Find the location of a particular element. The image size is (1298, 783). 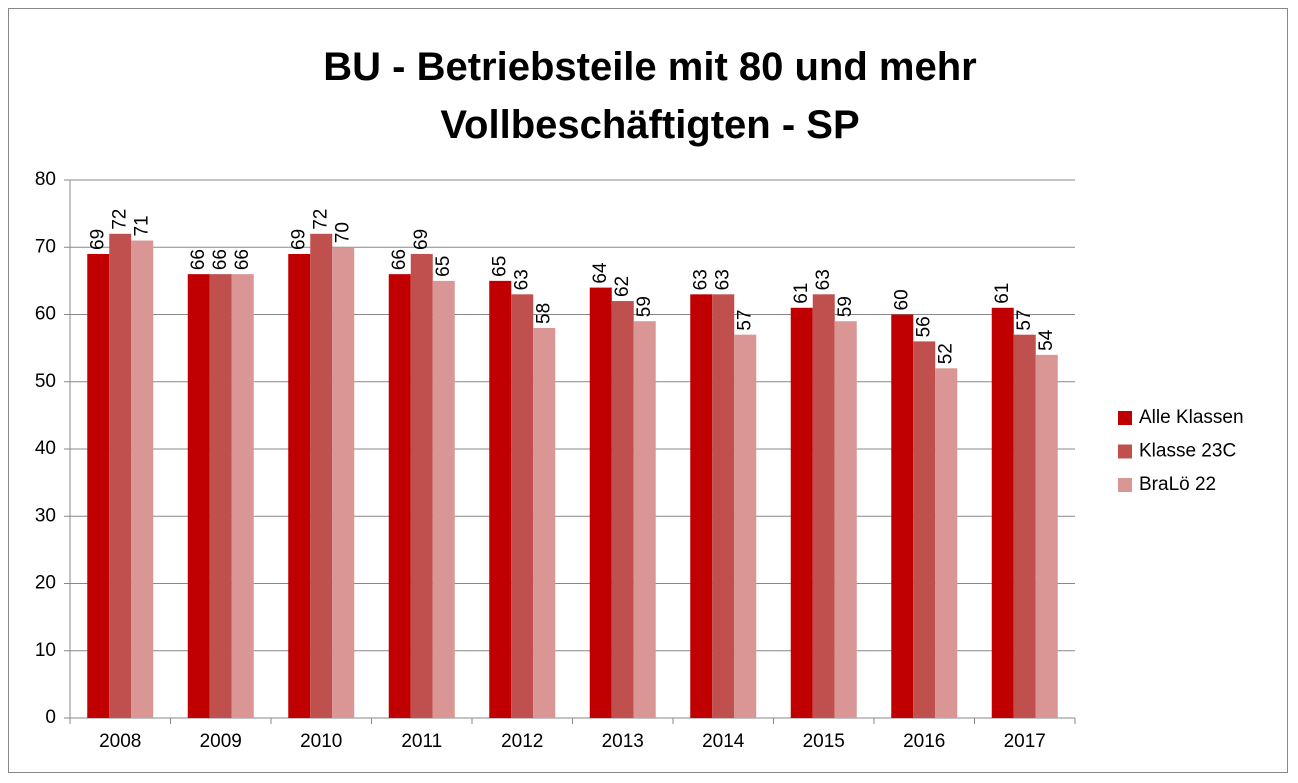

x-tick-label: 2017 is located at coordinates (1025, 741).